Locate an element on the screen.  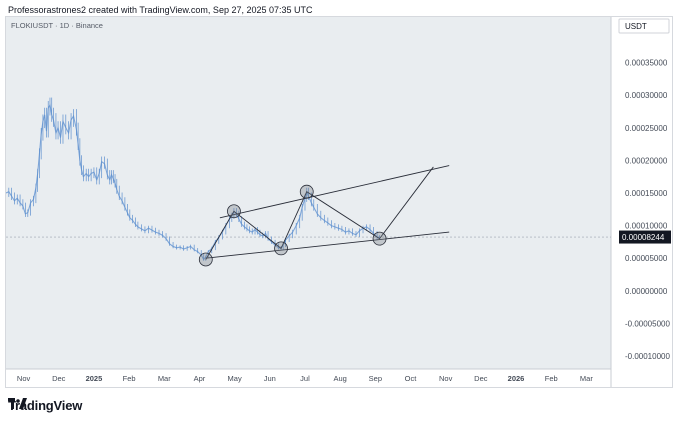
x-tick-label: Apr is located at coordinates (200, 378).